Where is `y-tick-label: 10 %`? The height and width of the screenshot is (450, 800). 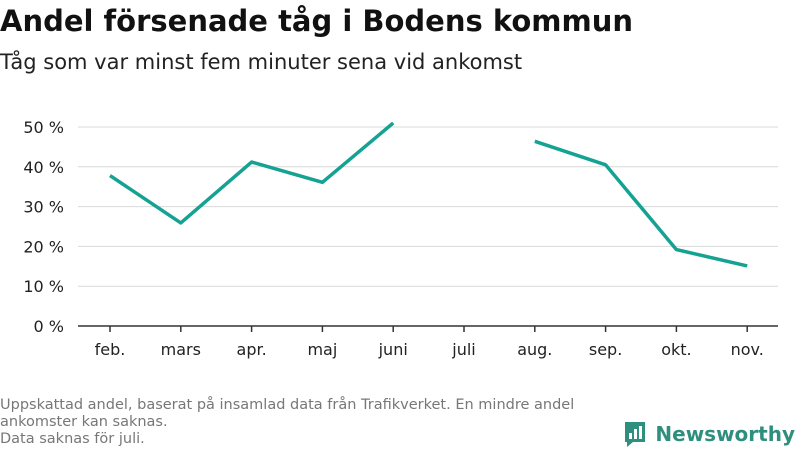 y-tick-label: 10 % is located at coordinates (43, 286).